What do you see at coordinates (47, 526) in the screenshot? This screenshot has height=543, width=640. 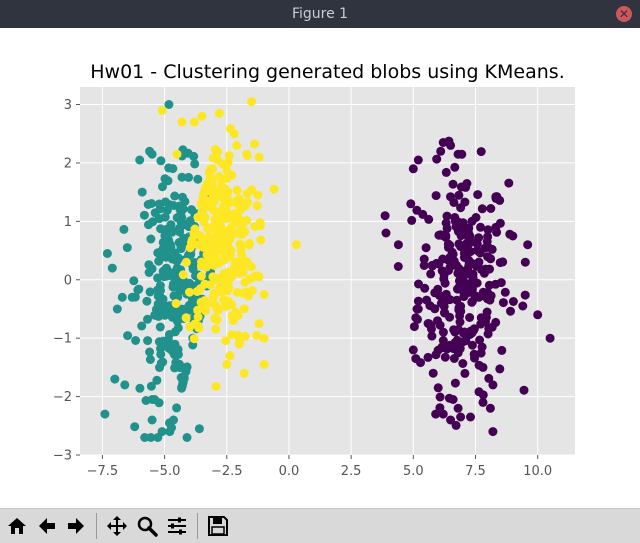 I see `arrow-left-icon` at bounding box center [47, 526].